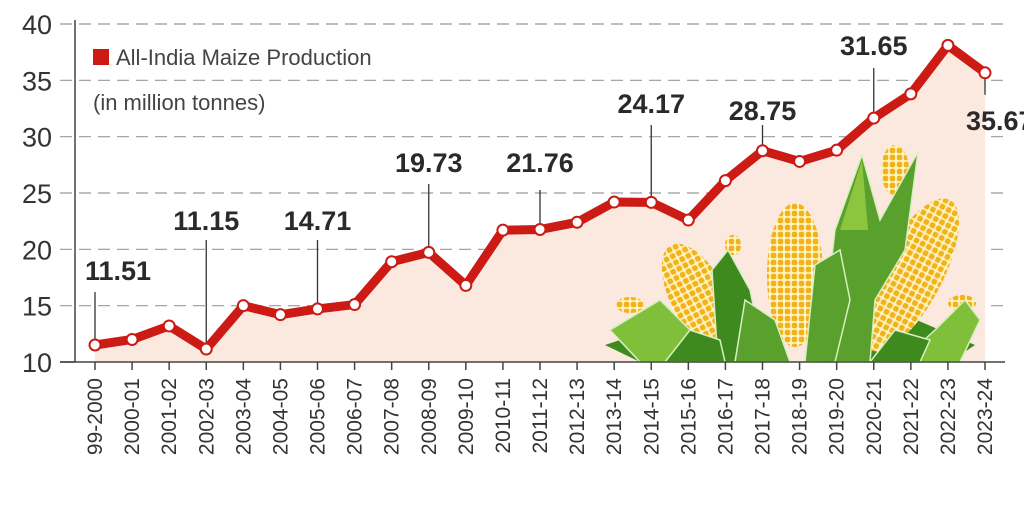 The width and height of the screenshot is (1024, 510). What do you see at coordinates (206, 221) in the screenshot?
I see `annotation-label: 11.15` at bounding box center [206, 221].